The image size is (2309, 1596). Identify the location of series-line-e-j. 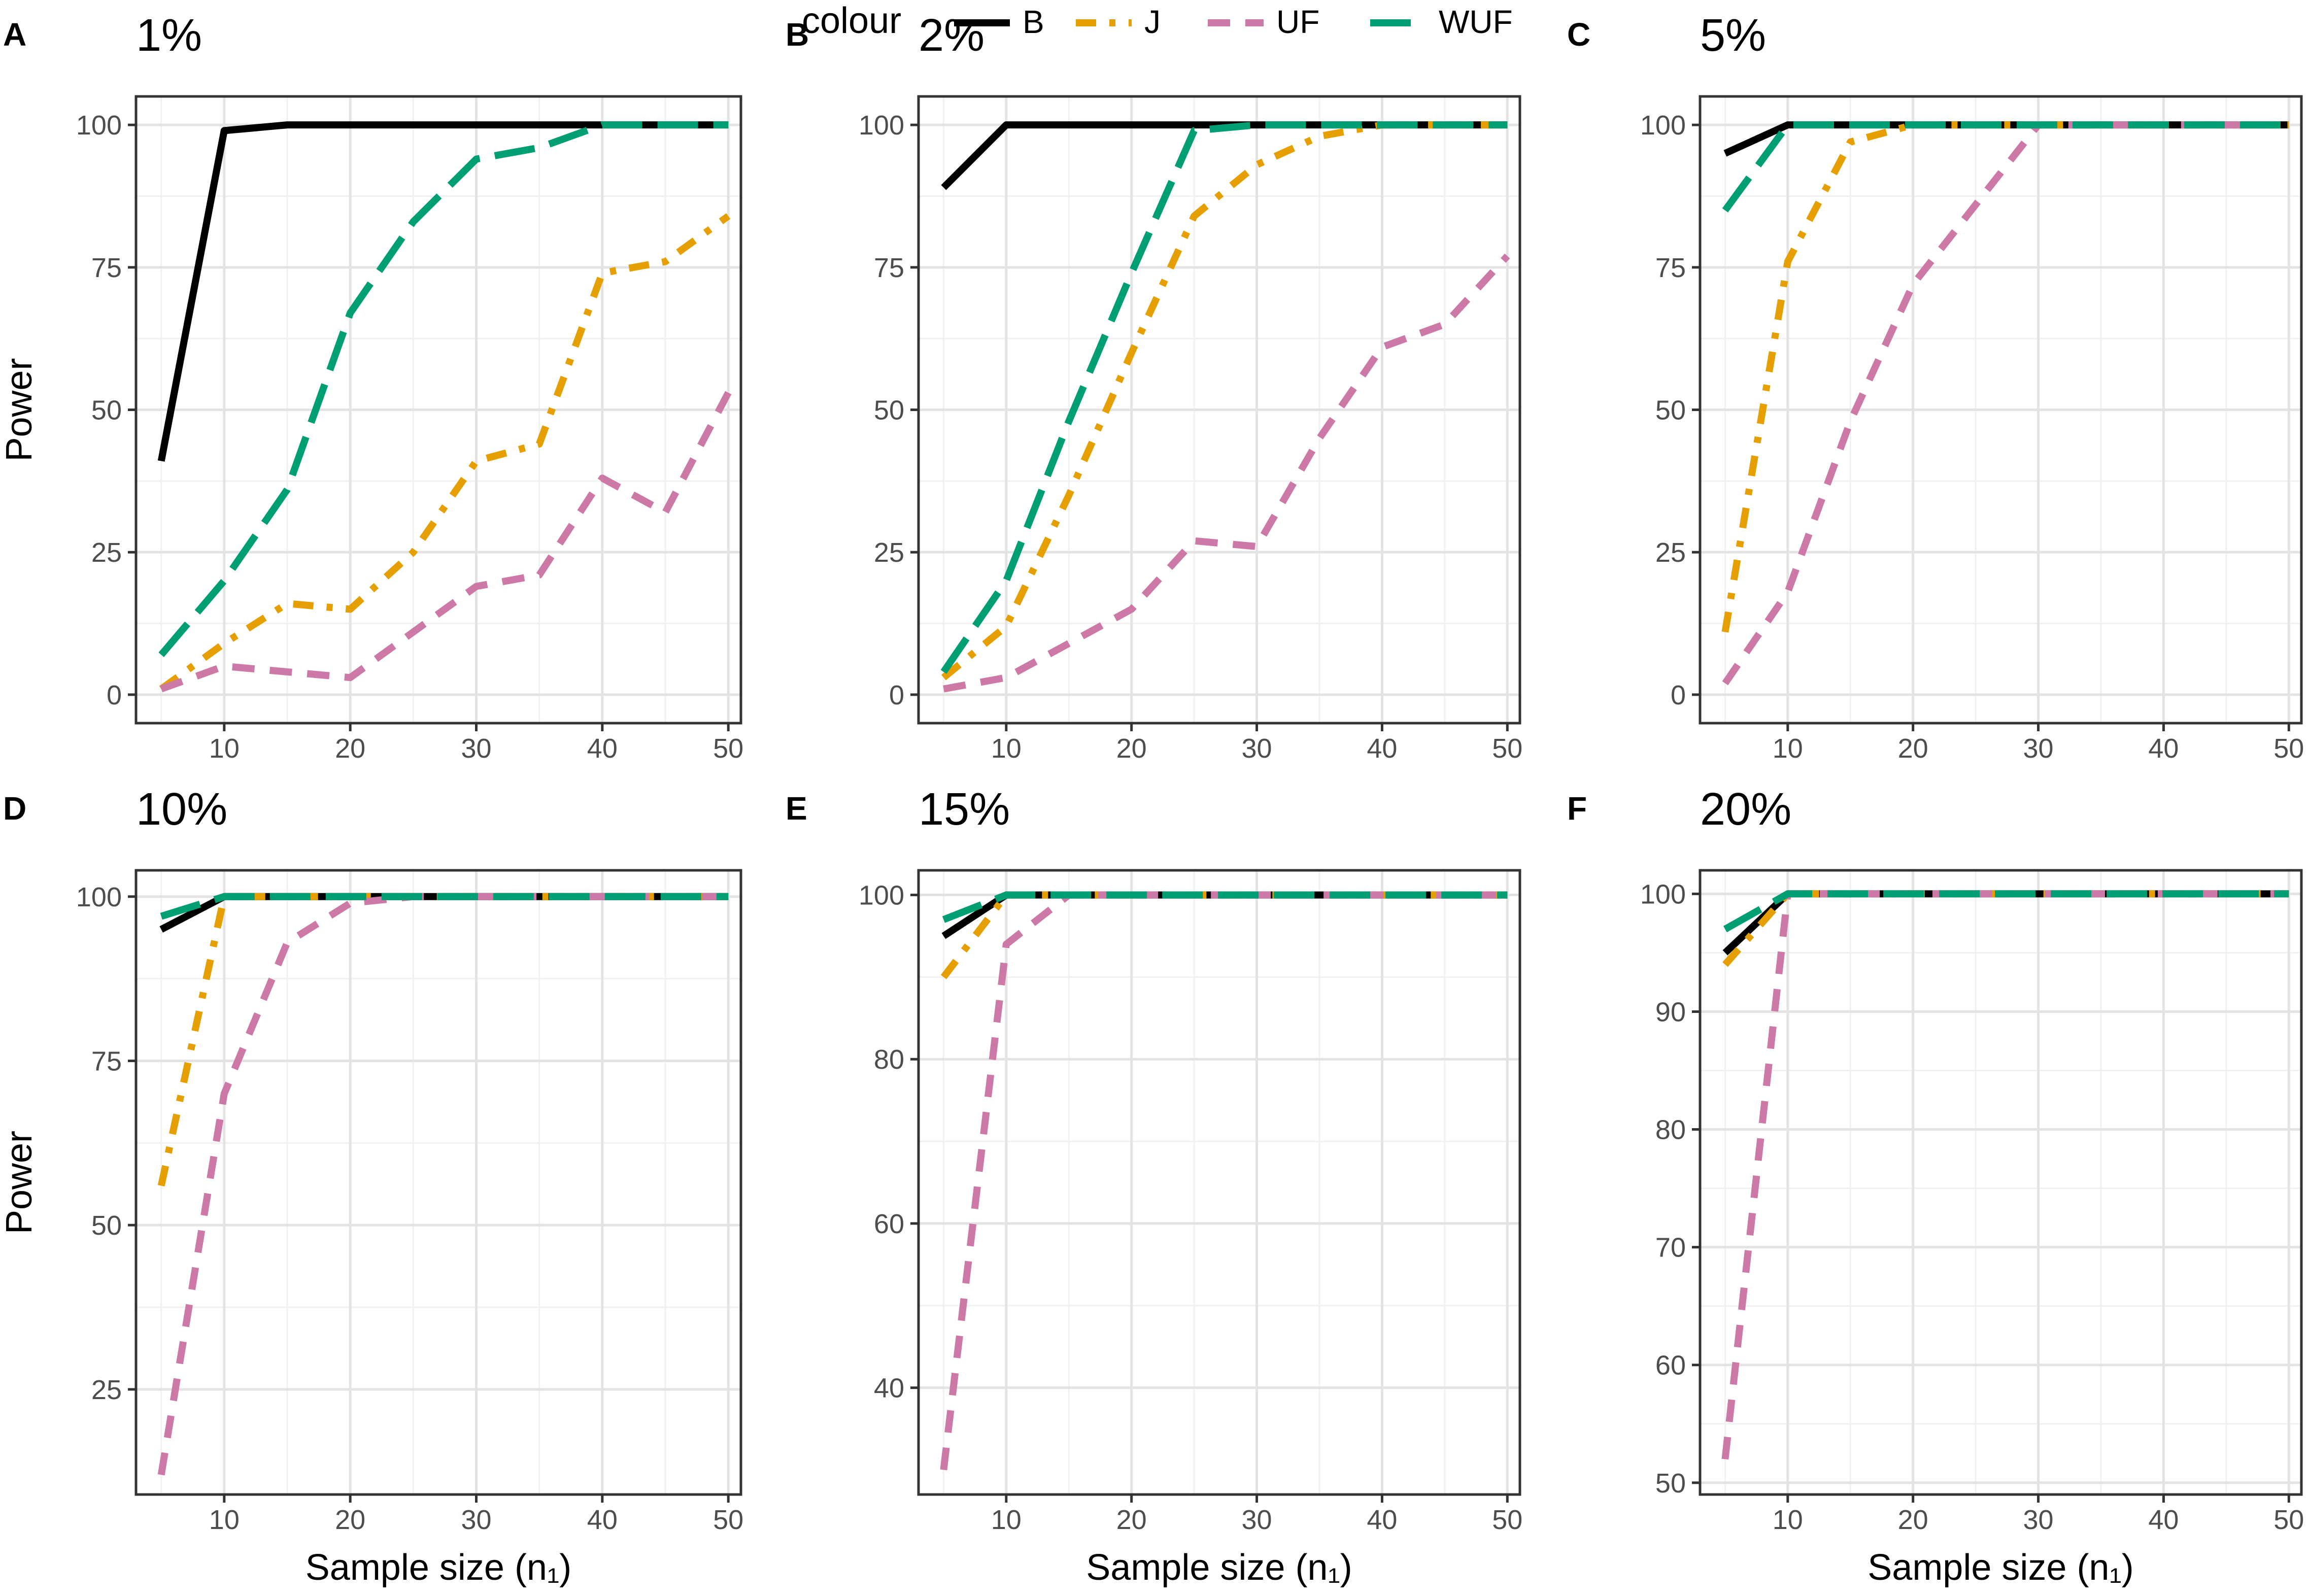
(1224, 935).